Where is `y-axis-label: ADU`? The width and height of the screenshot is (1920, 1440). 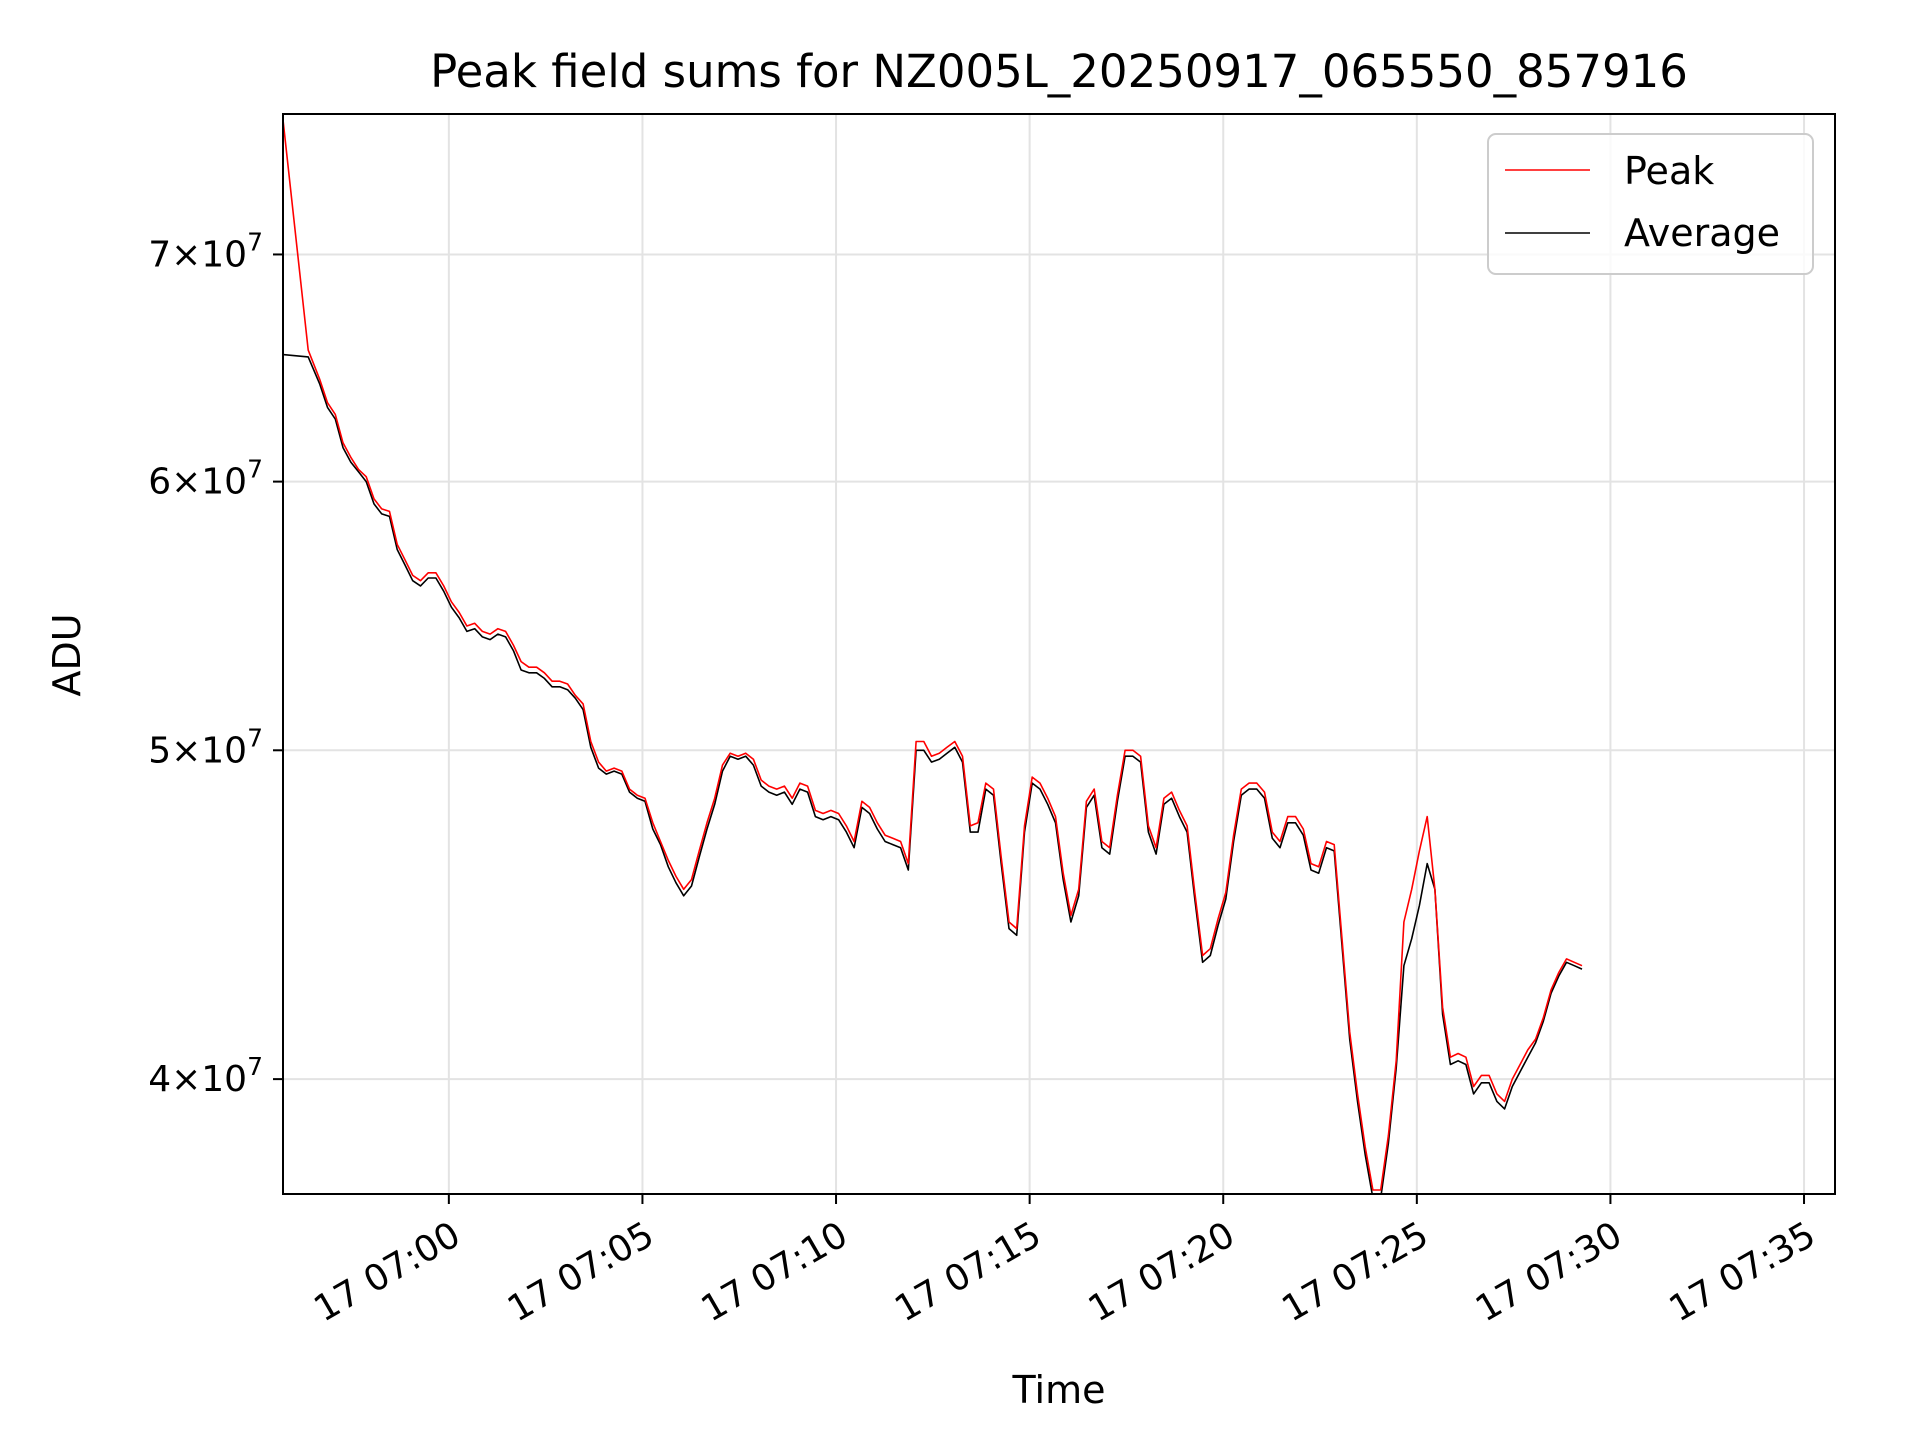 y-axis-label: ADU is located at coordinates (67, 654).